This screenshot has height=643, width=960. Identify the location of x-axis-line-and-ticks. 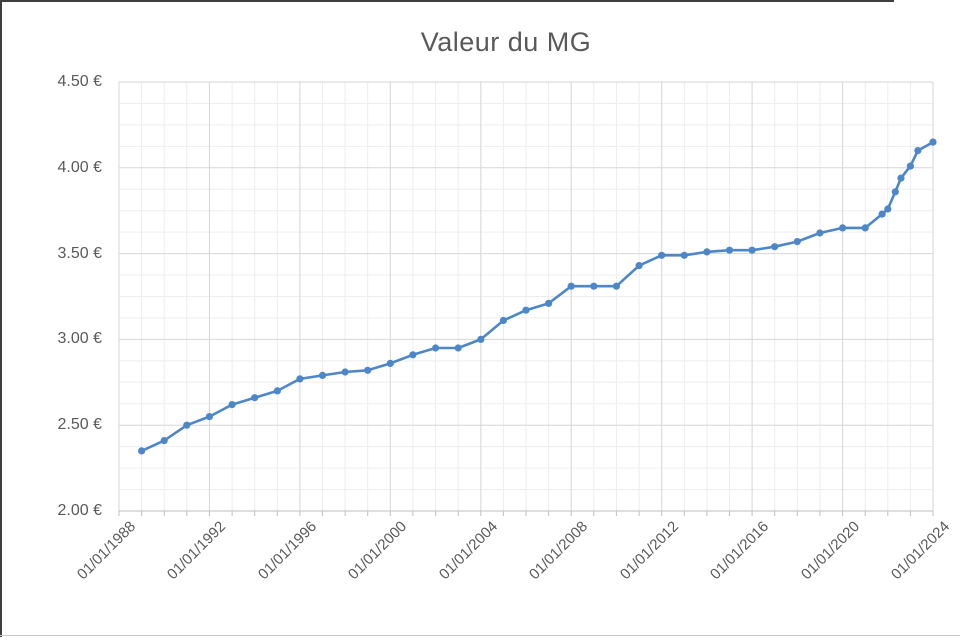
(526, 513).